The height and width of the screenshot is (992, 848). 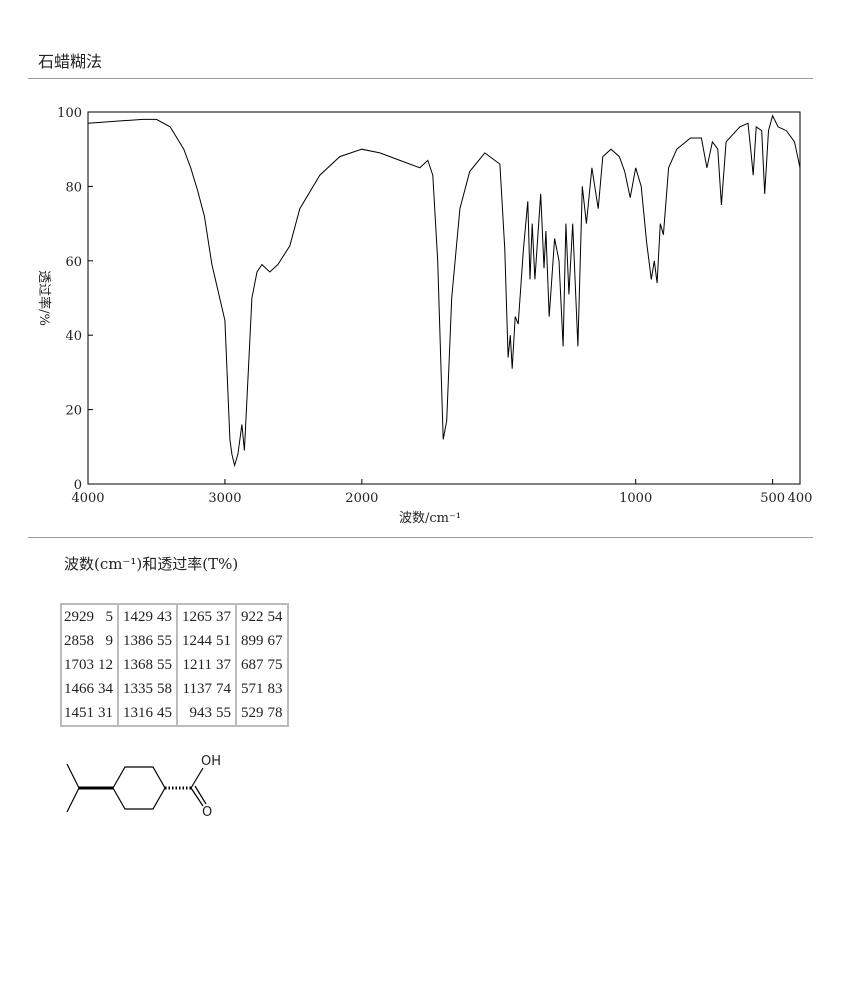 I want to click on table-caption: 波数(cm⁻¹)和透过率(T%), so click(x=151, y=564).